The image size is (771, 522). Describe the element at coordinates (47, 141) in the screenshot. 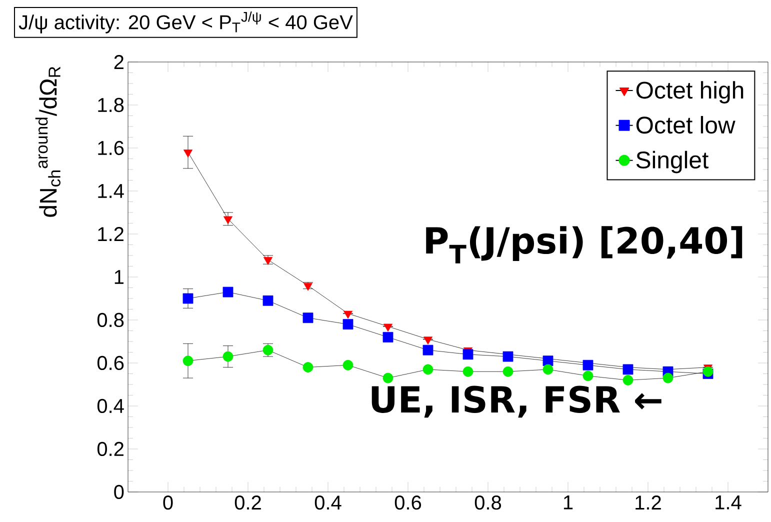

I see `y-axis-title: dN$_{ch}$$^{around}$/dΩ$_{R}$` at that location.